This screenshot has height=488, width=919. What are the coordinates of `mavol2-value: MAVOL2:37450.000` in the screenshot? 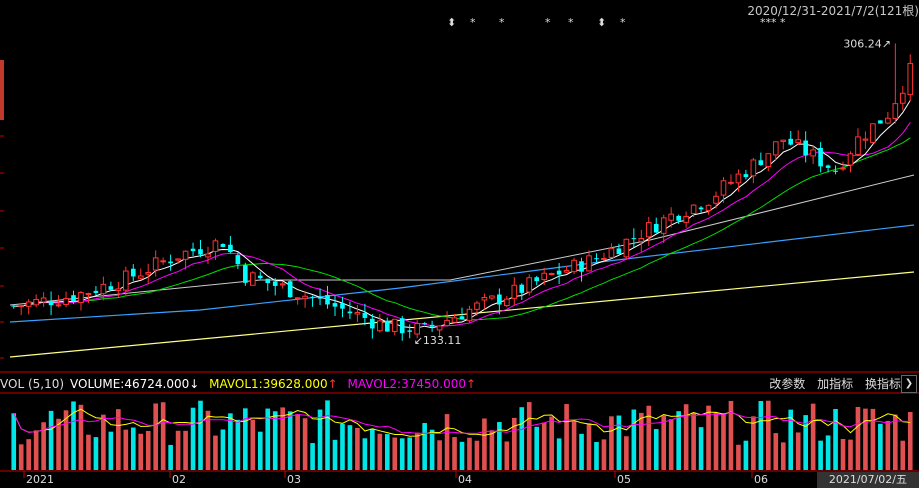 It's located at (407, 384).